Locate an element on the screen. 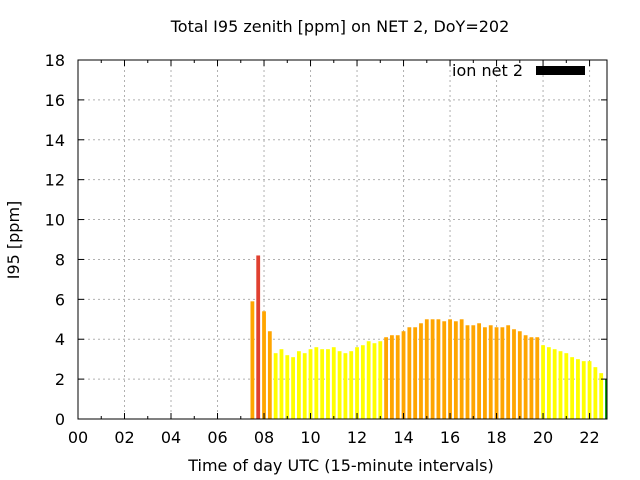 The image size is (640, 480). x-tick-label: 04 is located at coordinates (171, 437).